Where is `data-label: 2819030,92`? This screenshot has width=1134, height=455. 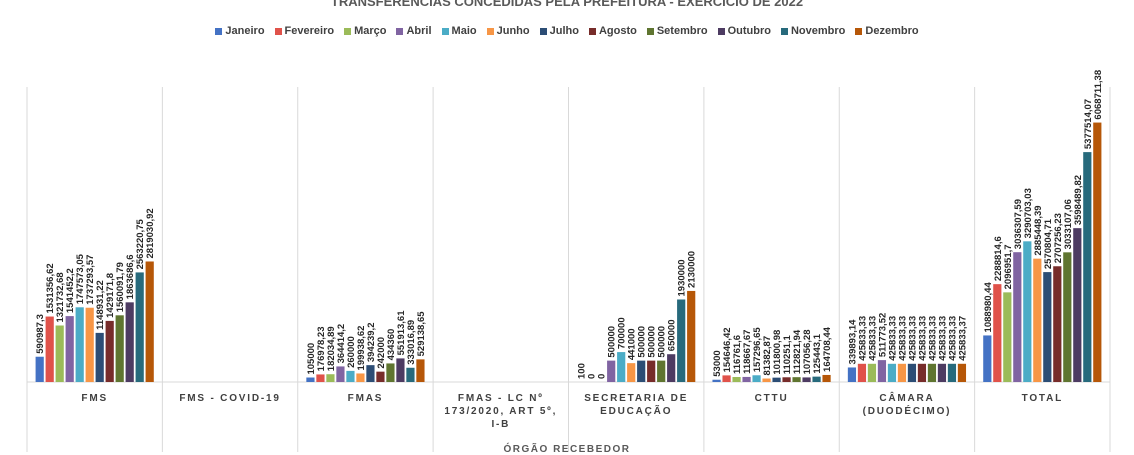
data-label: 2819030,92 is located at coordinates (150, 233).